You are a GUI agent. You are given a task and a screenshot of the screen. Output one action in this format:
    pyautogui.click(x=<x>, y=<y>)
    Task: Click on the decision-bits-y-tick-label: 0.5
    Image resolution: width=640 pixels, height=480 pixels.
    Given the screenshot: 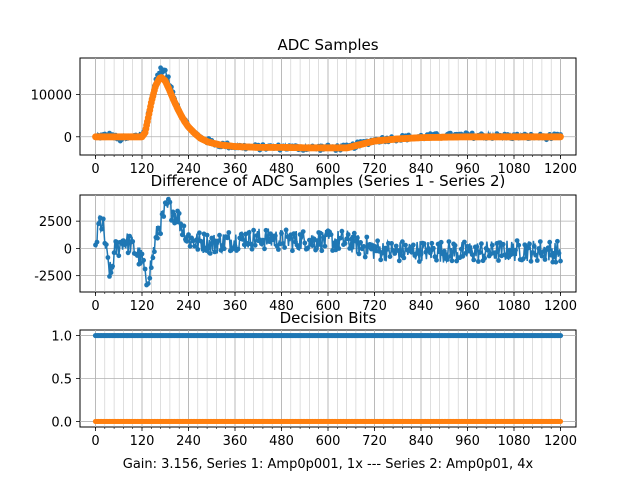 What is the action you would take?
    pyautogui.click(x=61, y=380)
    